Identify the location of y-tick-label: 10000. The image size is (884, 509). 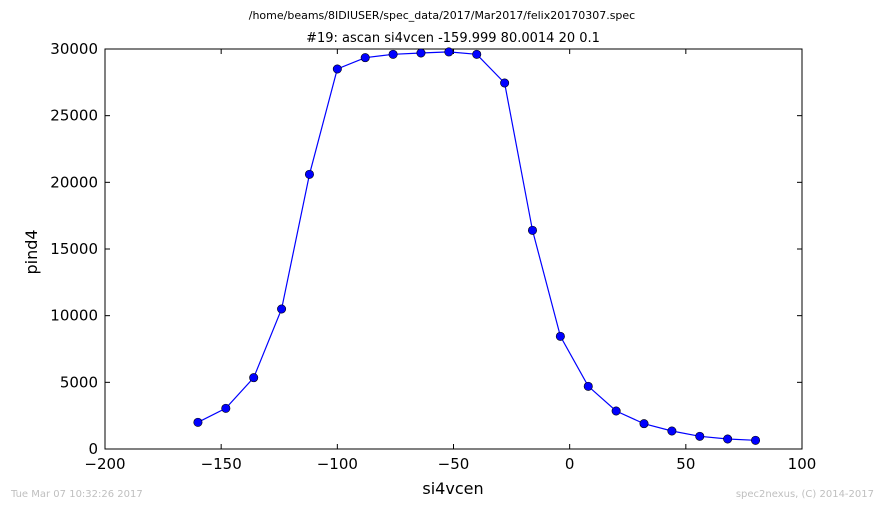
(74, 316).